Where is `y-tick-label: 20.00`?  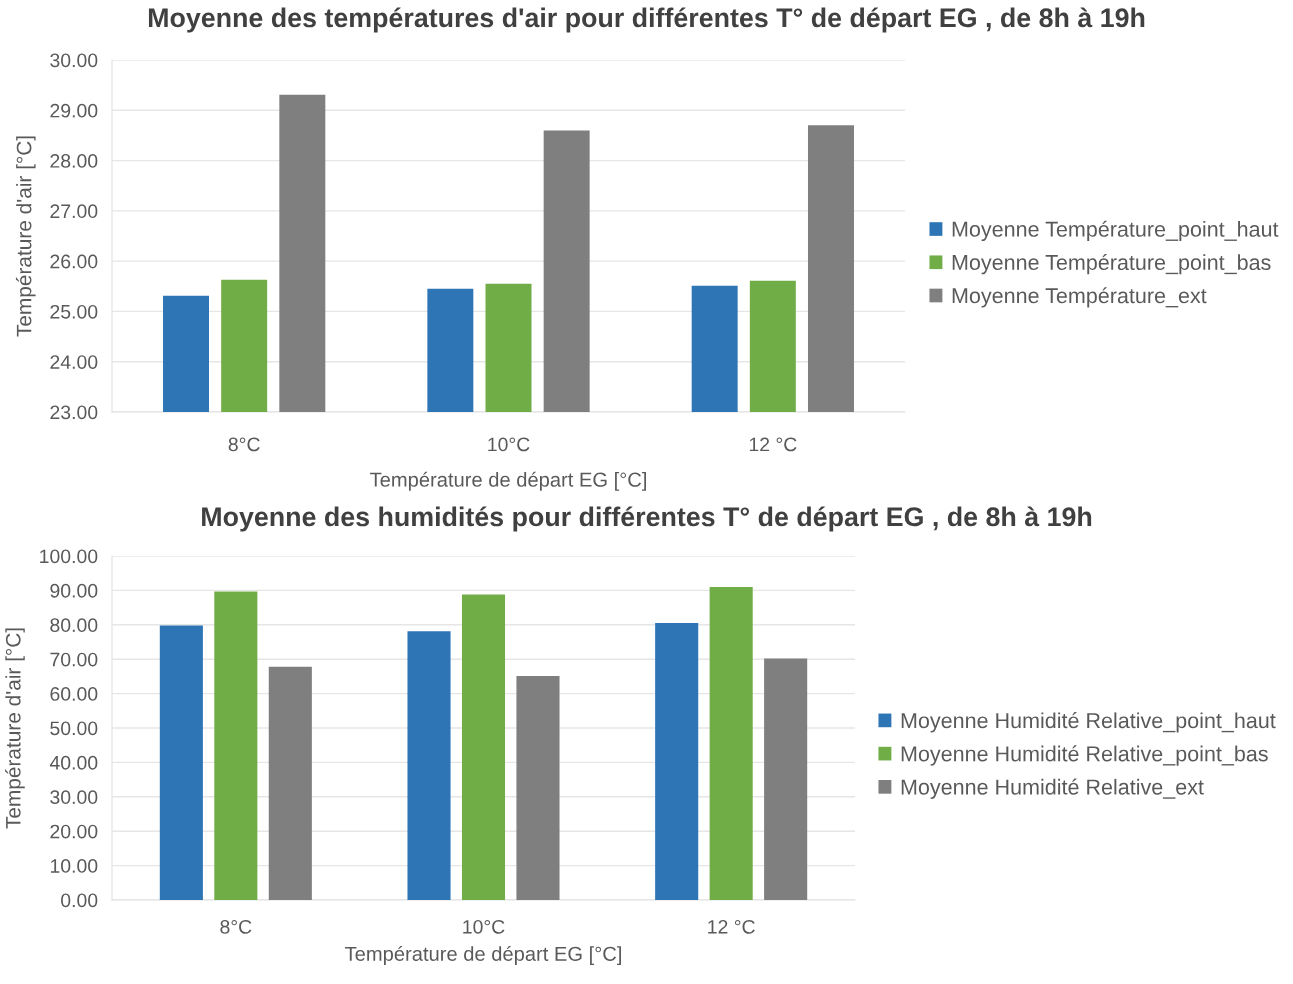
y-tick-label: 20.00 is located at coordinates (74, 831).